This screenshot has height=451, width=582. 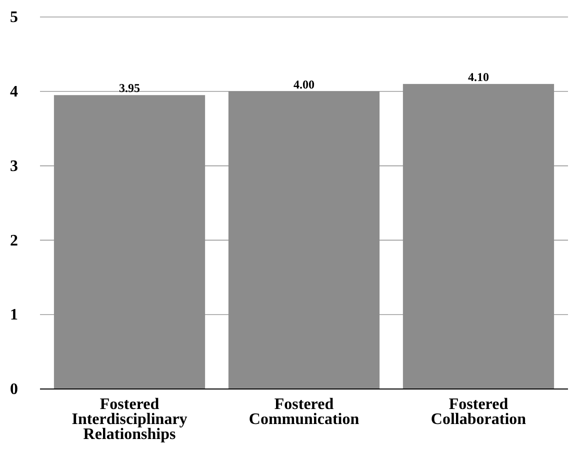 I want to click on y-tick-label: 2, so click(x=14, y=241).